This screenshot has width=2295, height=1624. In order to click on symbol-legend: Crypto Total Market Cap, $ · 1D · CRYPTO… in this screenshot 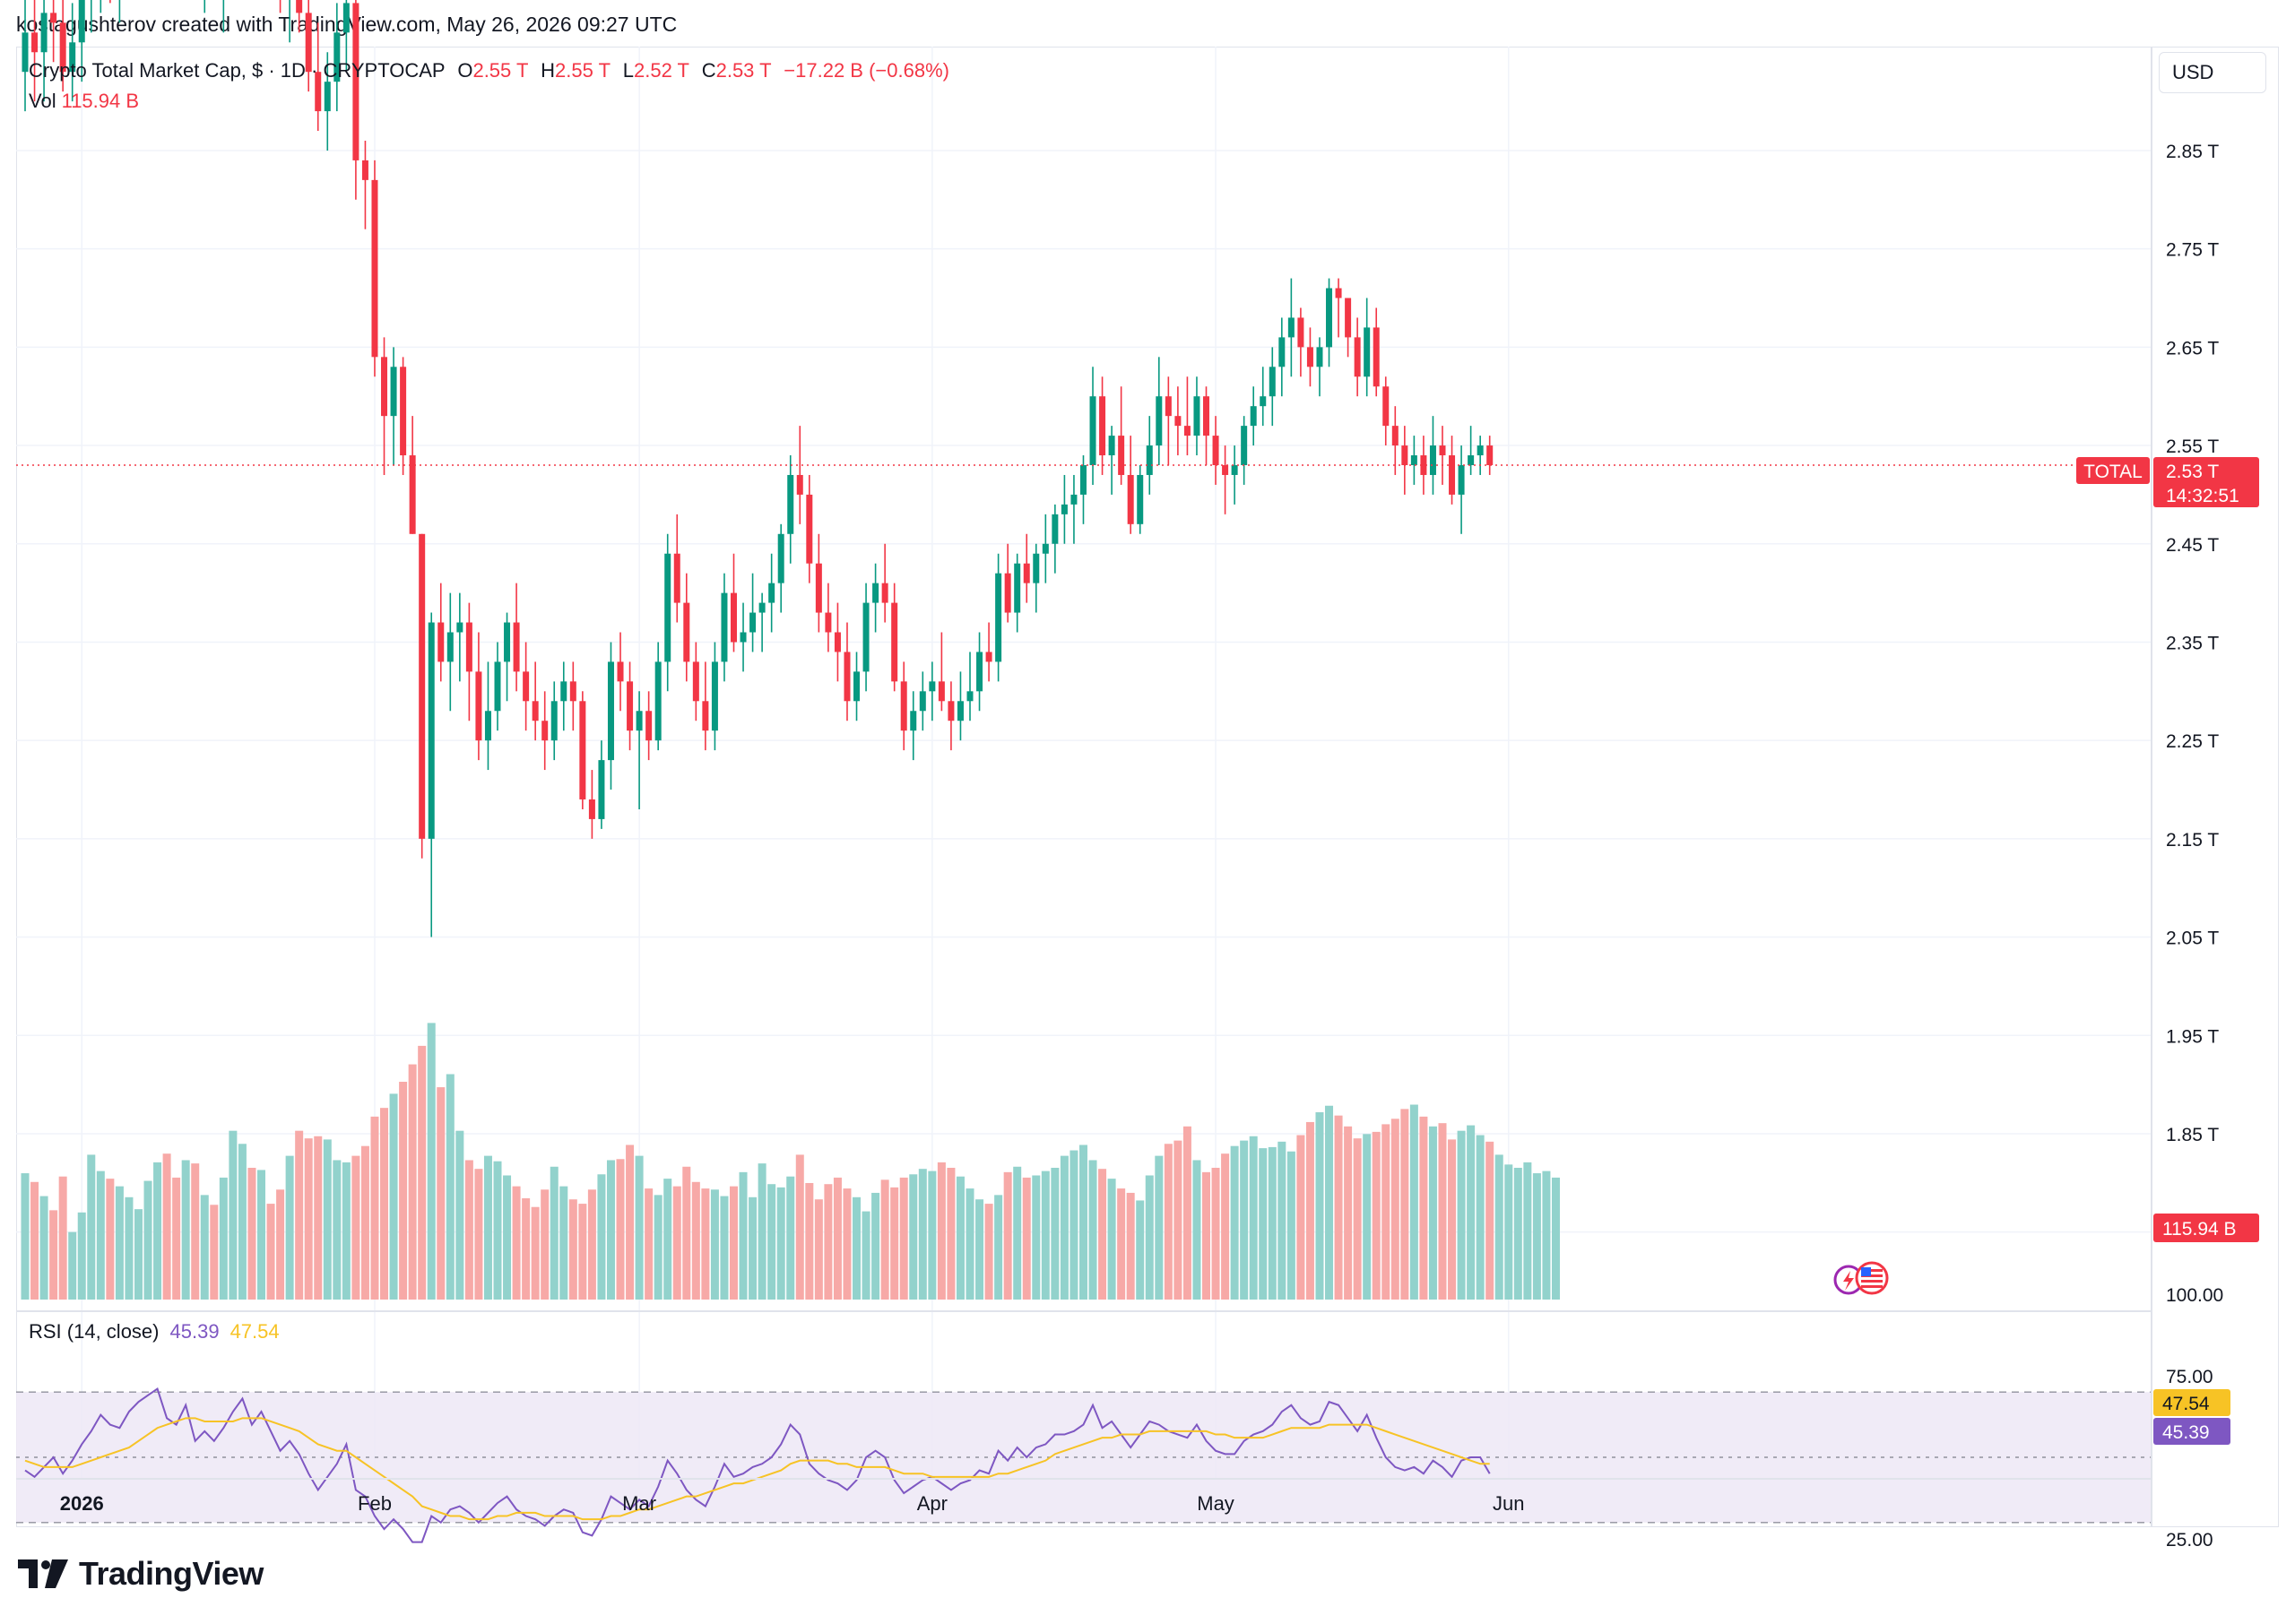, I will do `click(489, 70)`.